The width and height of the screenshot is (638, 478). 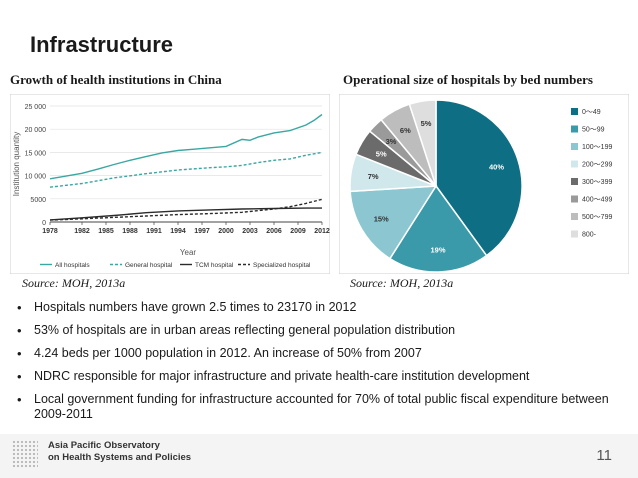 I want to click on line-chart-heading: Growth of health institutions in China, so click(x=116, y=79).